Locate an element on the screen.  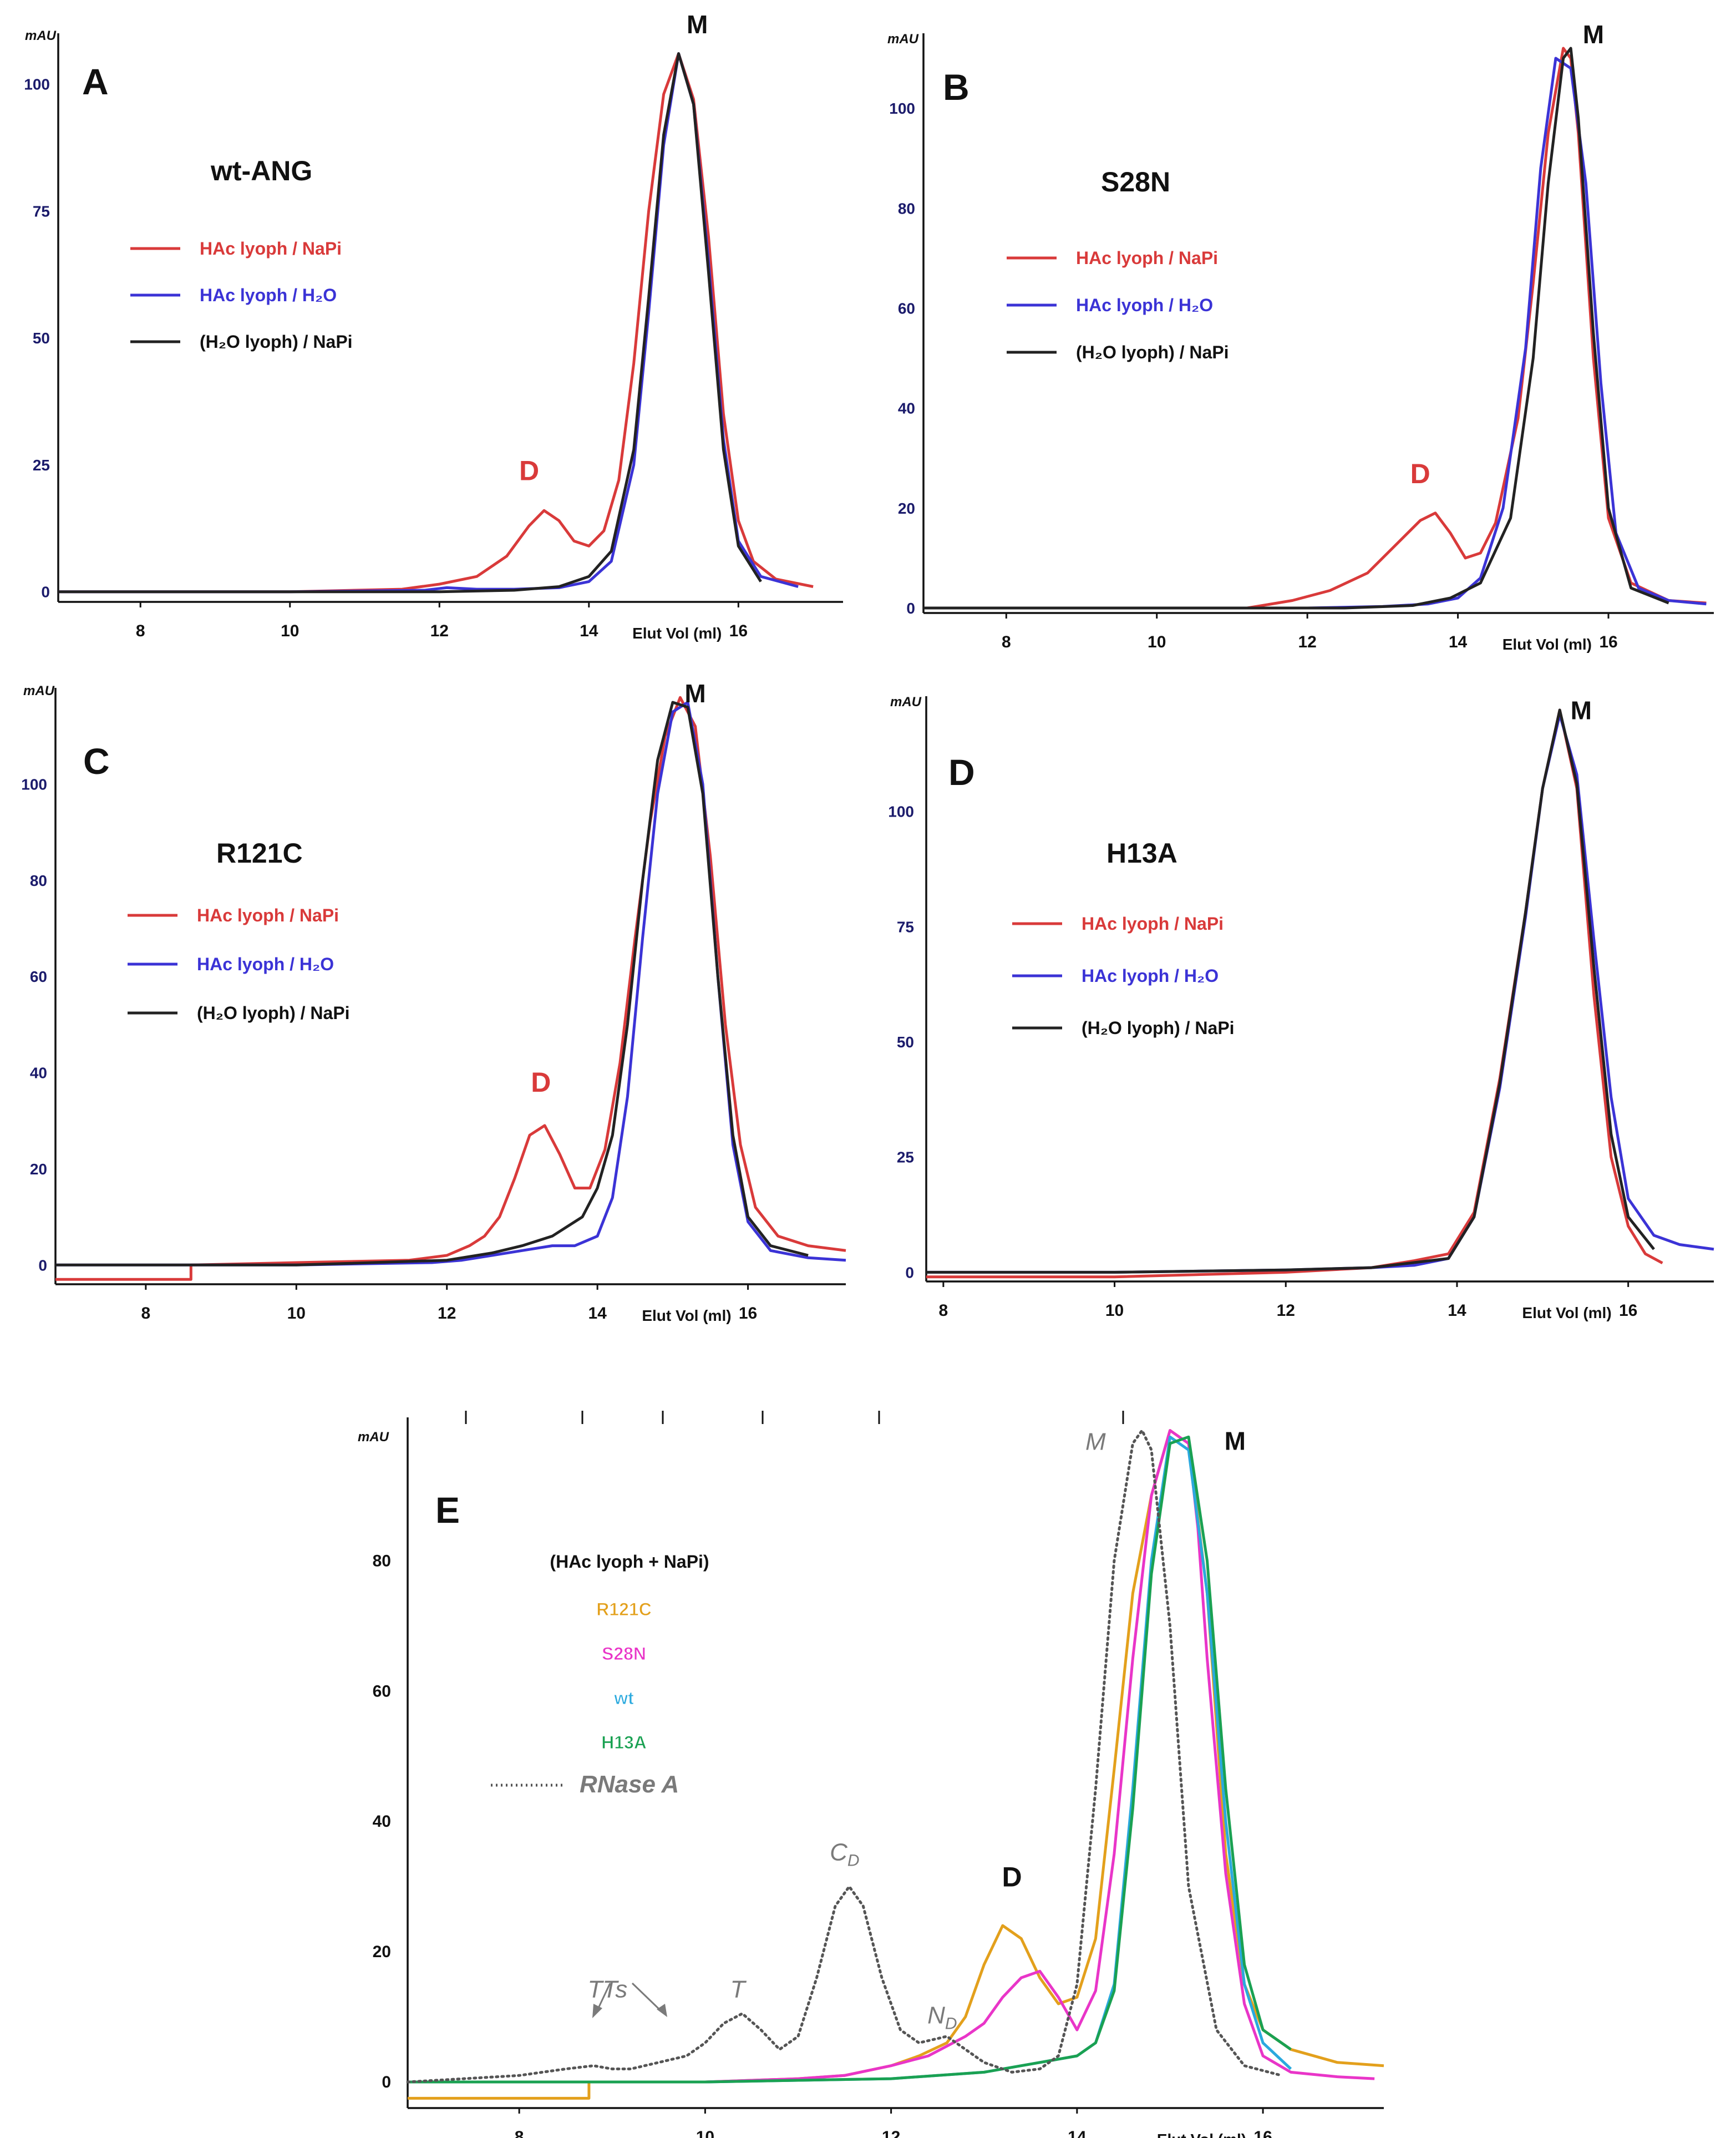
panel-c-legend-label: (H₂O lyoph) / NaPi is located at coordinates (273, 1013).